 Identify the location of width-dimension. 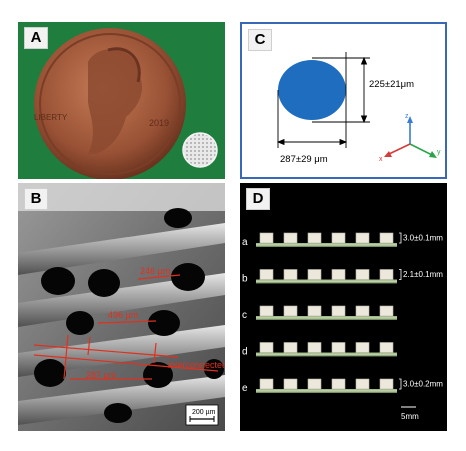
(312, 119).